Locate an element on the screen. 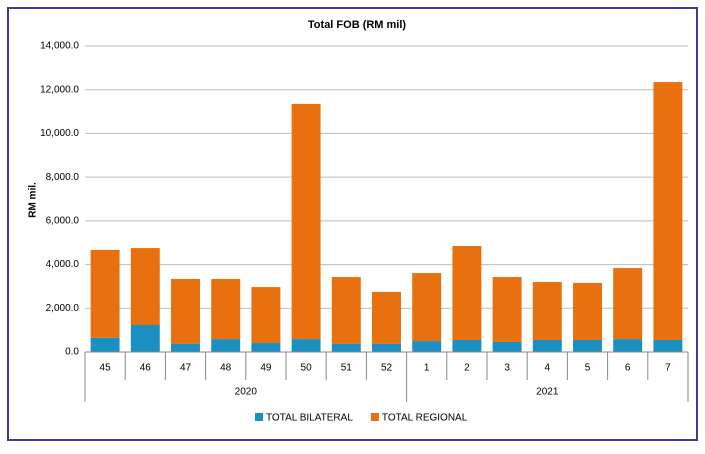  x-tick-label: 45 is located at coordinates (106, 368).